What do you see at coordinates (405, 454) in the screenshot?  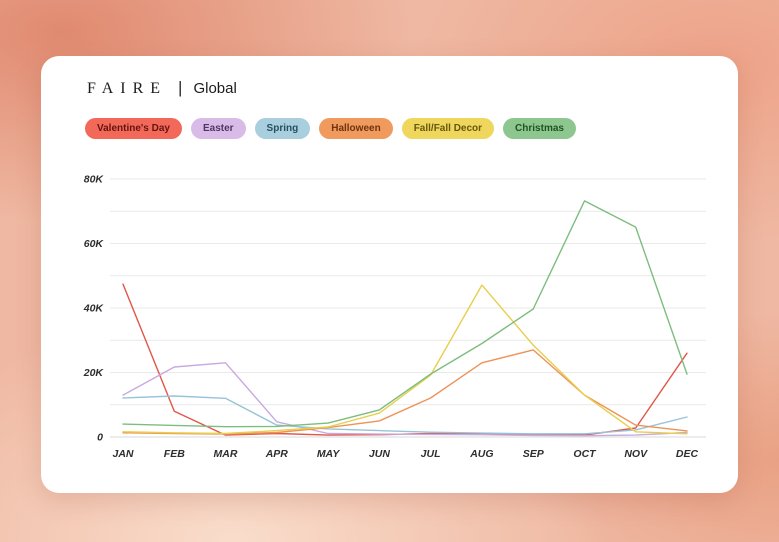 I see `x-axis-labels: JAN FEB MAR APR MAY JUN JUL AUG SEP OCT NOV DEC` at bounding box center [405, 454].